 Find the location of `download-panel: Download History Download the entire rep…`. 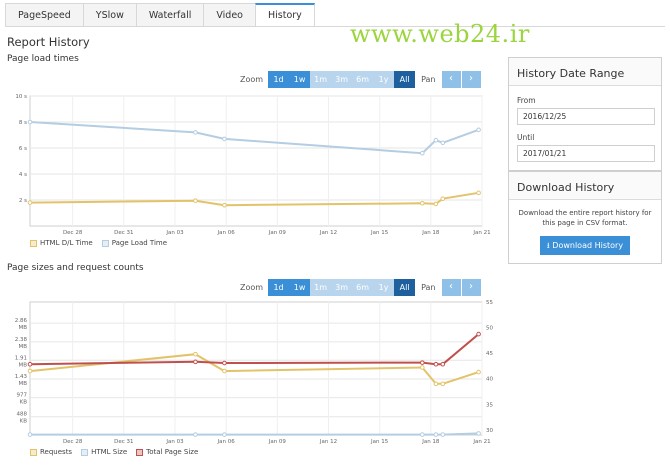

download-panel: Download History Download the entire rep… is located at coordinates (585, 217).